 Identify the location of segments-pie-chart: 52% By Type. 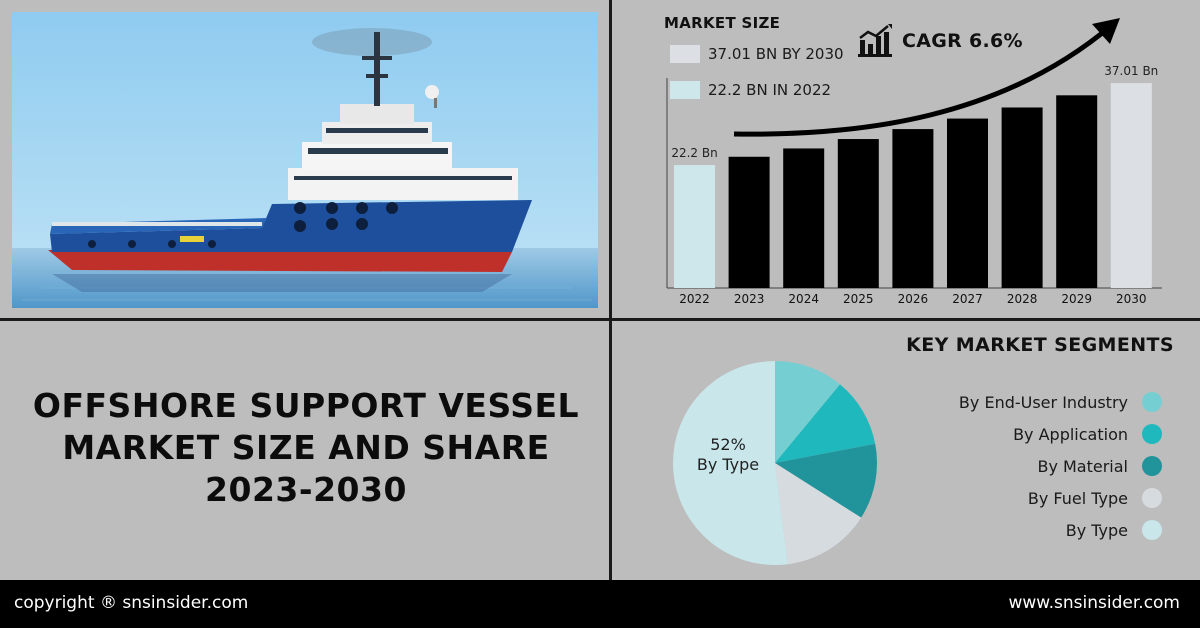
(775, 463).